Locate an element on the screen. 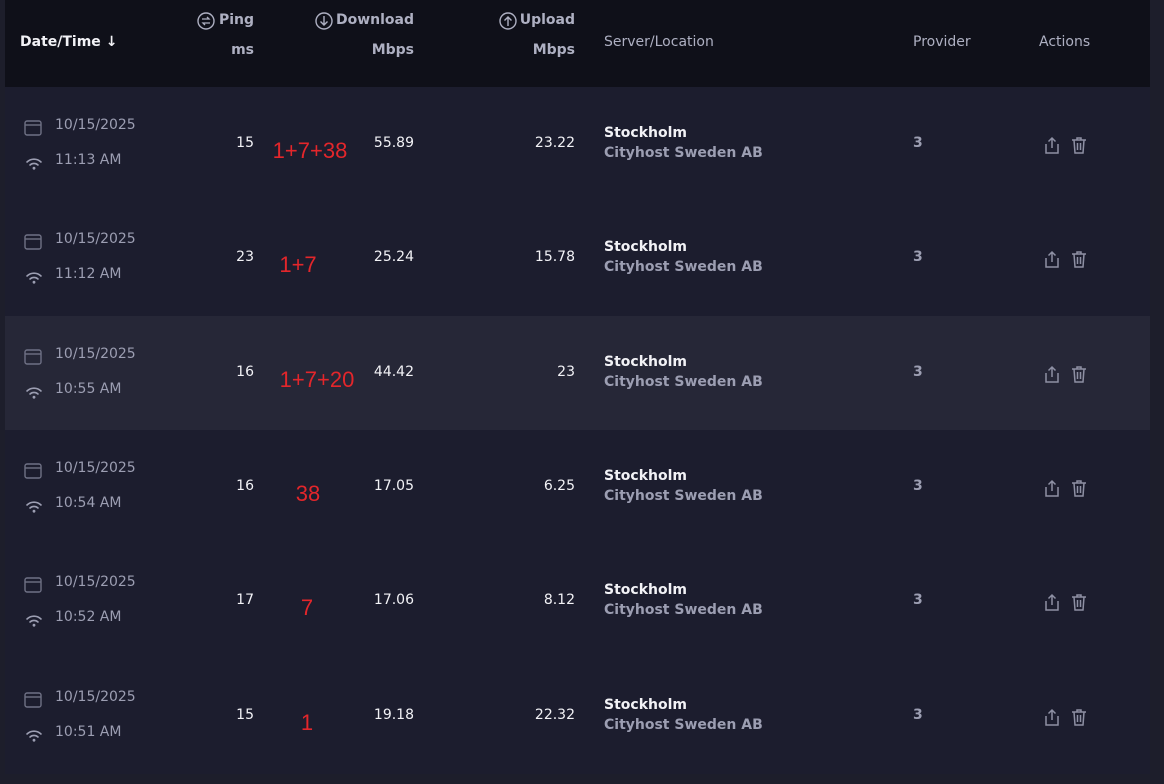 This screenshot has height=784, width=1164. download: 17.06 is located at coordinates (393, 600).